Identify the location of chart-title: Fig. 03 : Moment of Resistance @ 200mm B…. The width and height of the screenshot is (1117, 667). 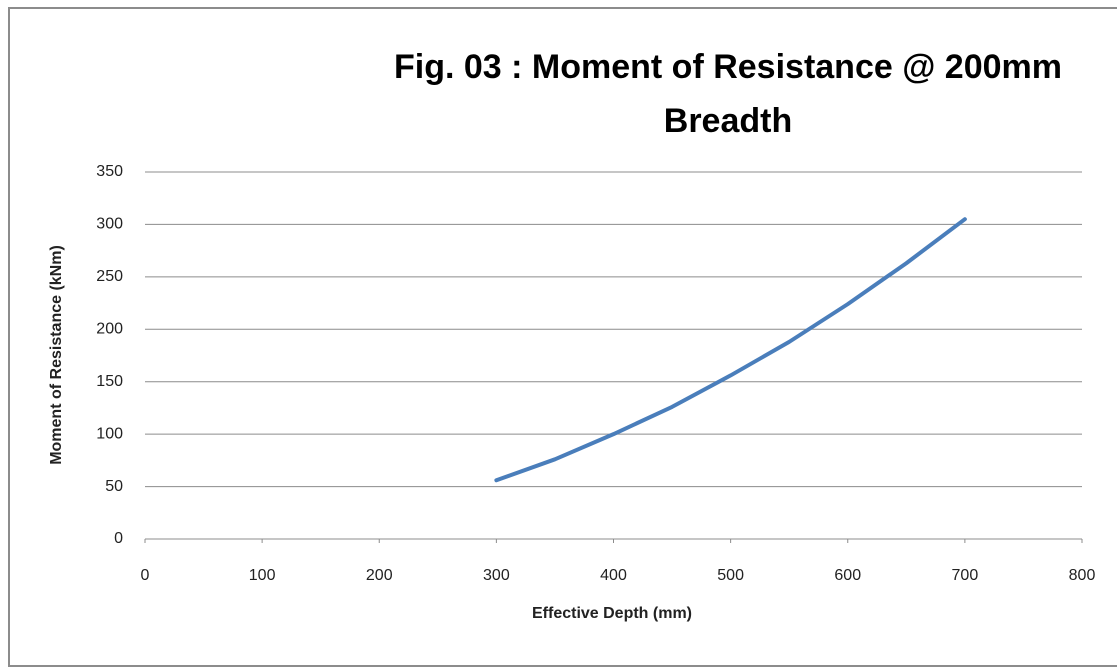
(728, 94).